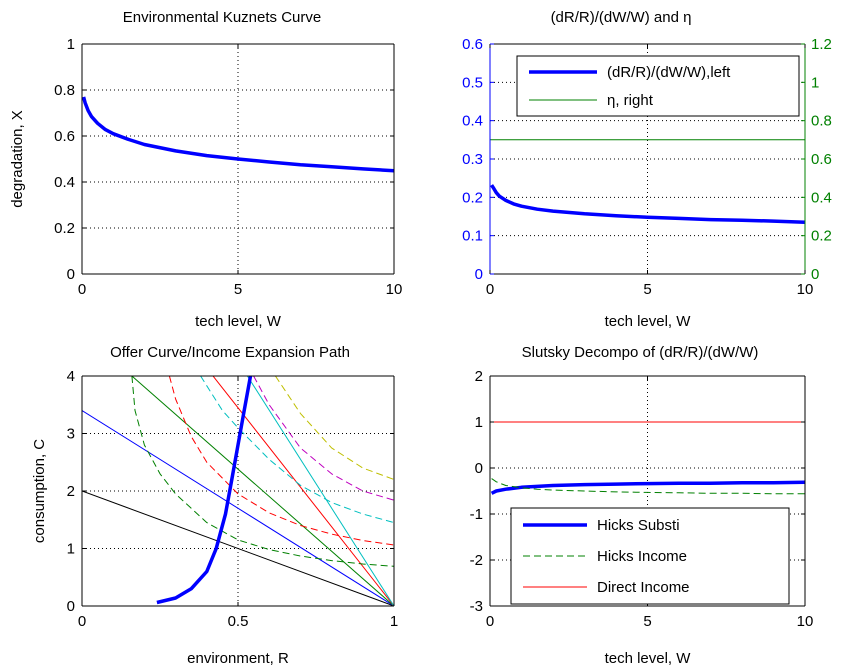 The height and width of the screenshot is (670, 842). What do you see at coordinates (17, 159) in the screenshot?
I see `ekc-ylabel: degradation, X` at bounding box center [17, 159].